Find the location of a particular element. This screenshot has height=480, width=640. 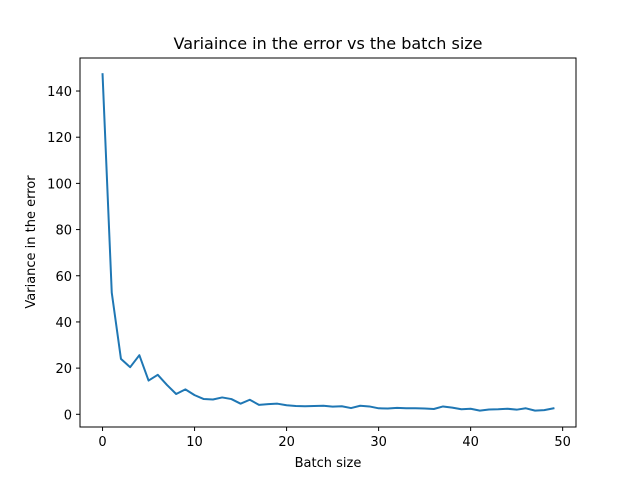

chart-title: Variaince in the error vs the batch size is located at coordinates (328, 43).